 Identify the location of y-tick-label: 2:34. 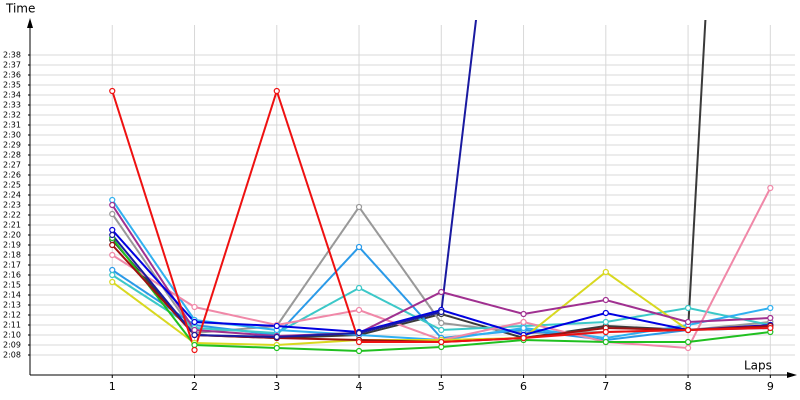
(12, 95).